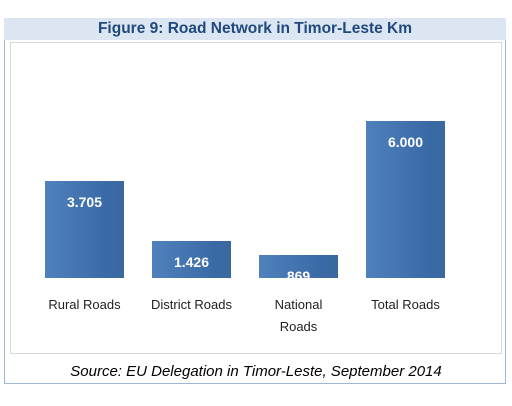 Image resolution: width=512 pixels, height=406 pixels. Describe the element at coordinates (255, 29) in the screenshot. I see `chart-title: Figure 9: Road Network in Timor-Leste Km` at that location.